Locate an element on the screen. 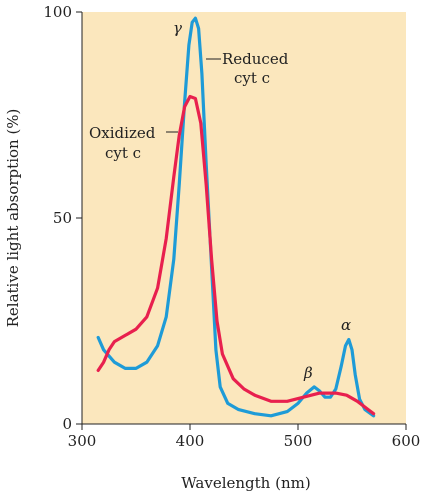 This screenshot has height=499, width=425. y-axis-title: Relative light absorption (%) is located at coordinates (13, 218).